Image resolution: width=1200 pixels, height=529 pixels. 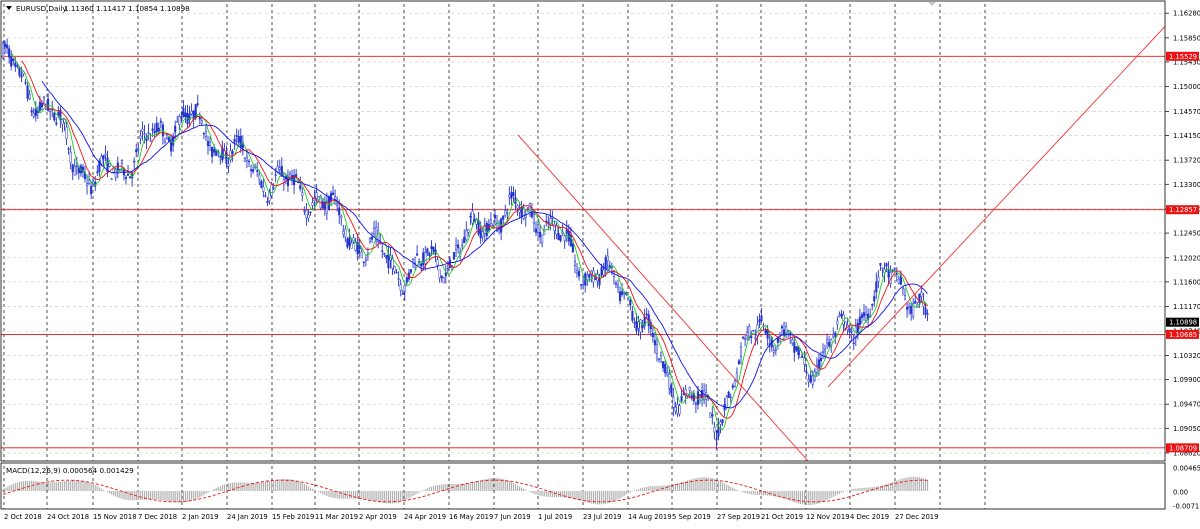 What do you see at coordinates (425, 517) in the screenshot?
I see `date-tick-label: 24 Apr 2019` at bounding box center [425, 517].